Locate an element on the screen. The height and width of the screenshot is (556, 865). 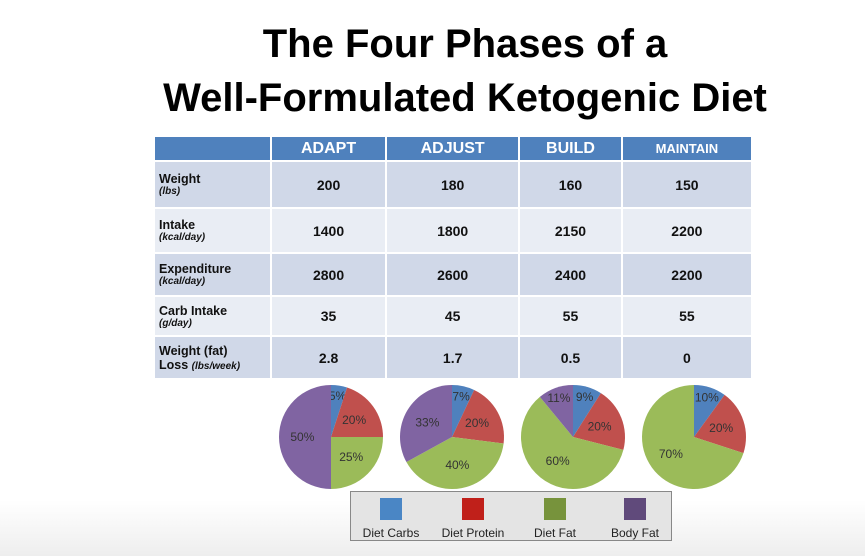
table-cell: 150 is located at coordinates (687, 184).